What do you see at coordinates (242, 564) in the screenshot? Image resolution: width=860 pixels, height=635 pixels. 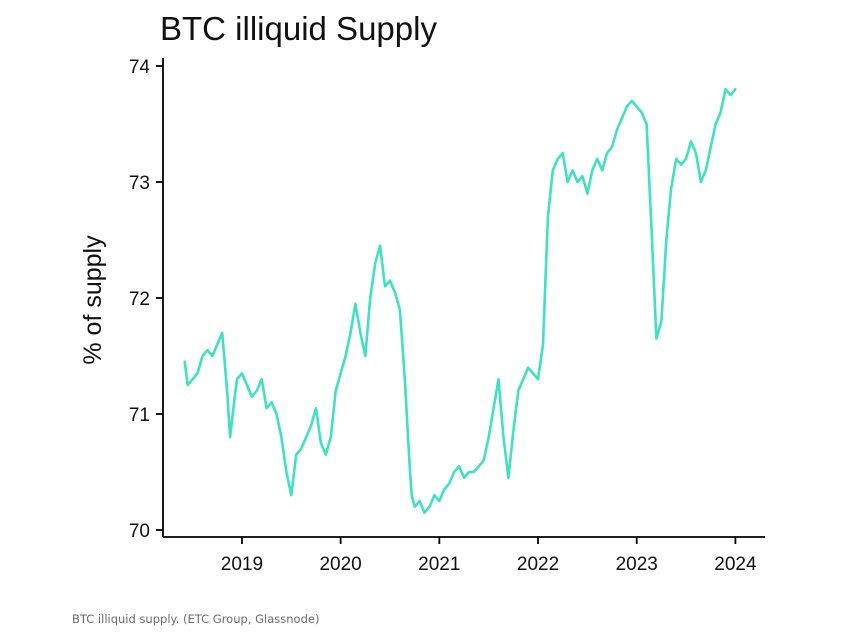 I see `x-tick-label: 2019` at bounding box center [242, 564].